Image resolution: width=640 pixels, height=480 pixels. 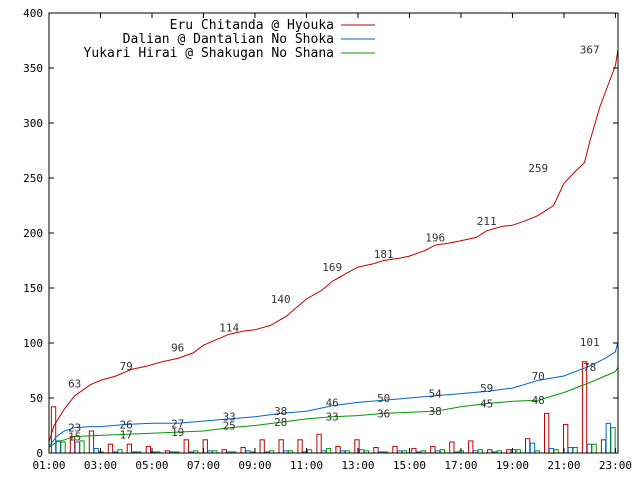 What do you see at coordinates (254, 465) in the screenshot?
I see `x-tick-label: 09:00` at bounding box center [254, 465].